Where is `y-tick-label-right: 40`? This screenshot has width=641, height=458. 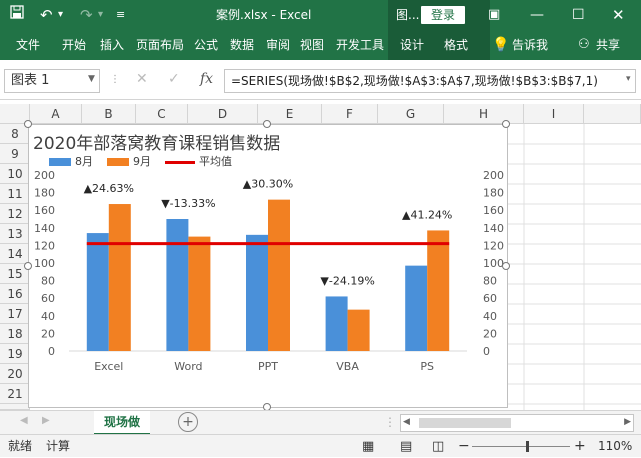
y-tick-label-right: 40 is located at coordinates (490, 316).